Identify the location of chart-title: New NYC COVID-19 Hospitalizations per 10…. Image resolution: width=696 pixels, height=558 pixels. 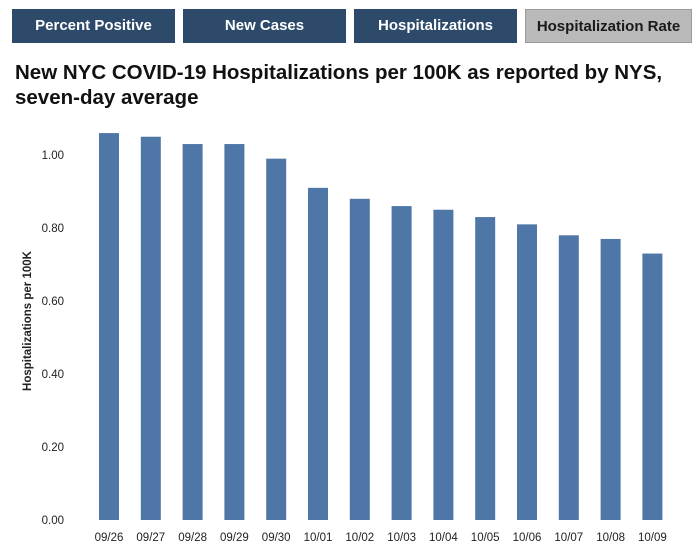
(339, 85).